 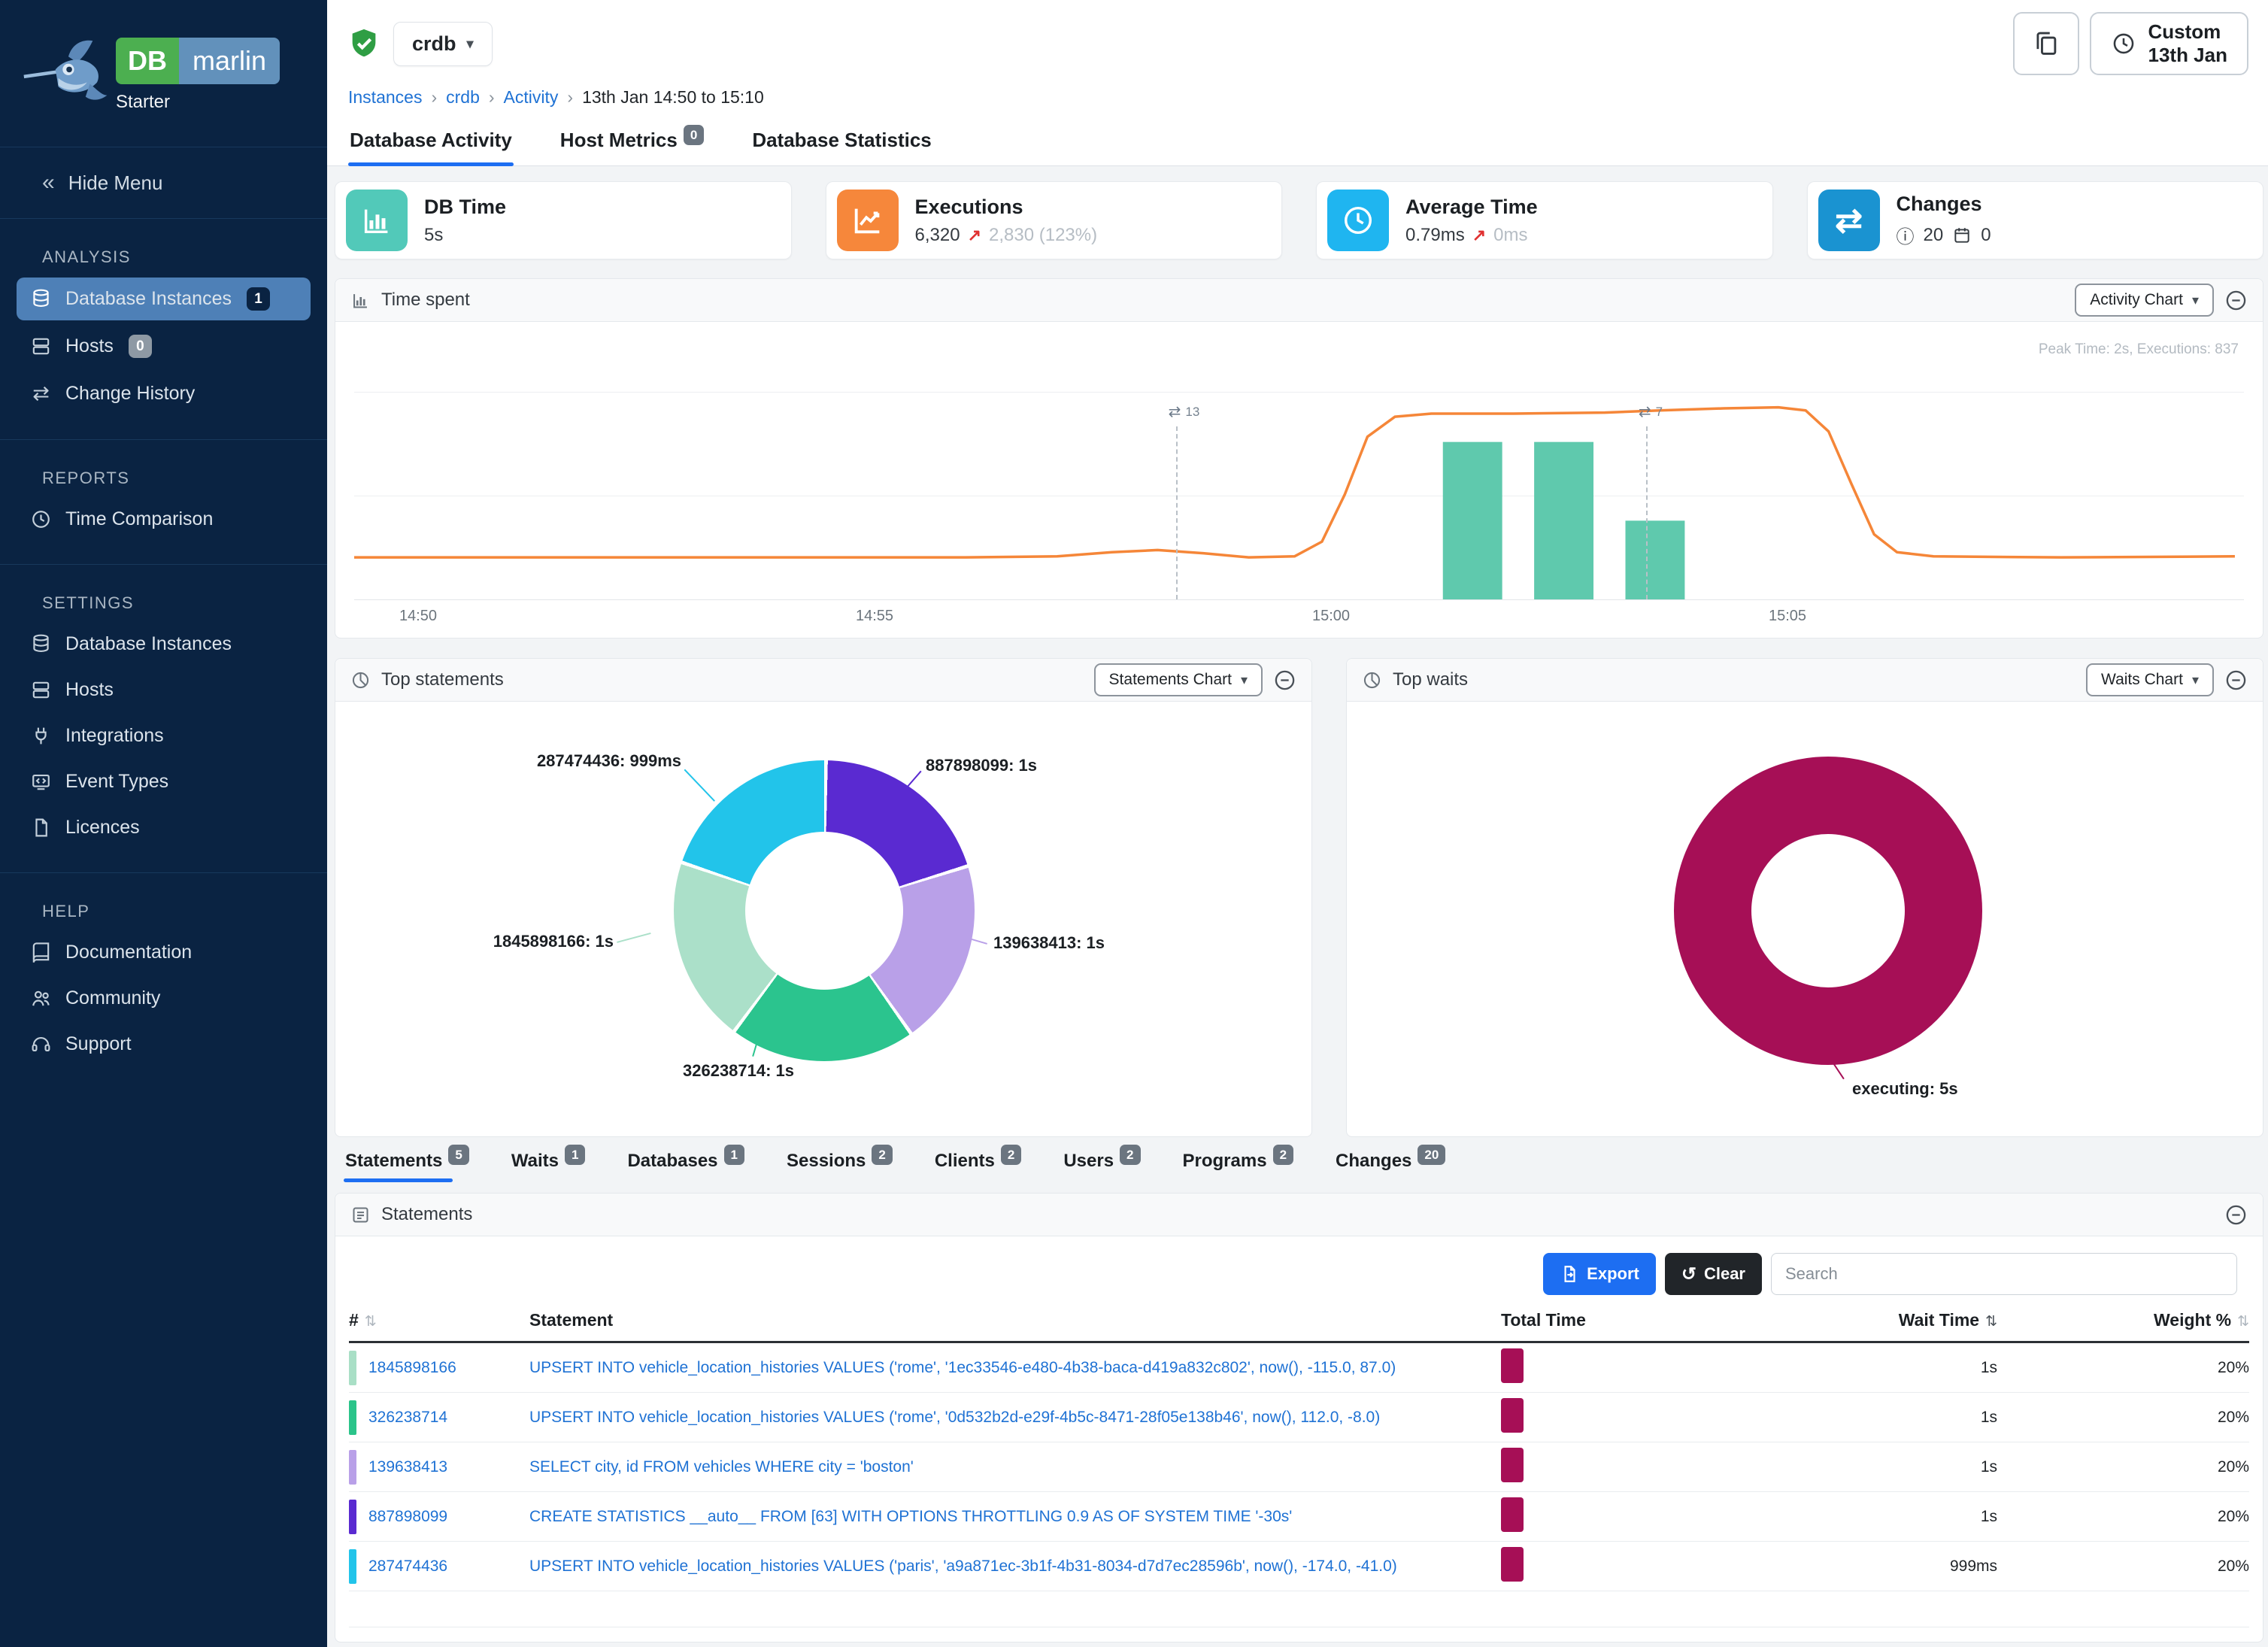 What do you see at coordinates (571, 1320) in the screenshot?
I see `column-header-statement: Statement` at bounding box center [571, 1320].